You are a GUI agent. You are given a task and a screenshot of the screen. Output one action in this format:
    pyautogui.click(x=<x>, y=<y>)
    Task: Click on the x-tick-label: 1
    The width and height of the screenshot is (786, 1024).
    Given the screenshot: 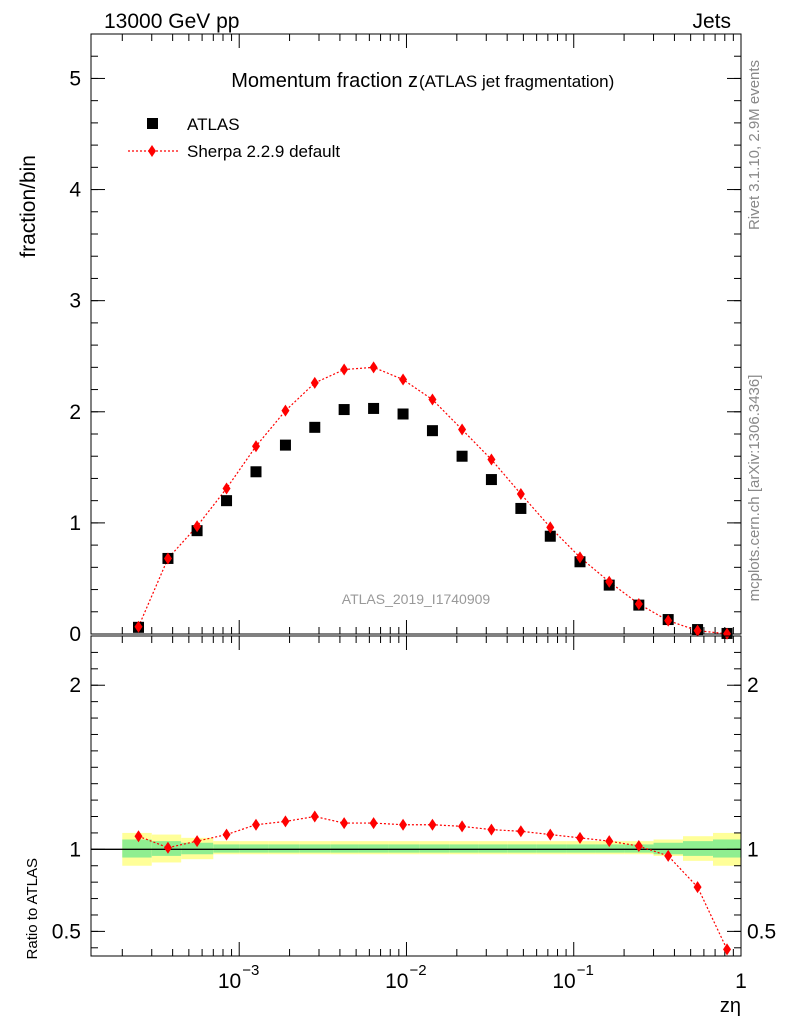 What is the action you would take?
    pyautogui.click(x=741, y=981)
    